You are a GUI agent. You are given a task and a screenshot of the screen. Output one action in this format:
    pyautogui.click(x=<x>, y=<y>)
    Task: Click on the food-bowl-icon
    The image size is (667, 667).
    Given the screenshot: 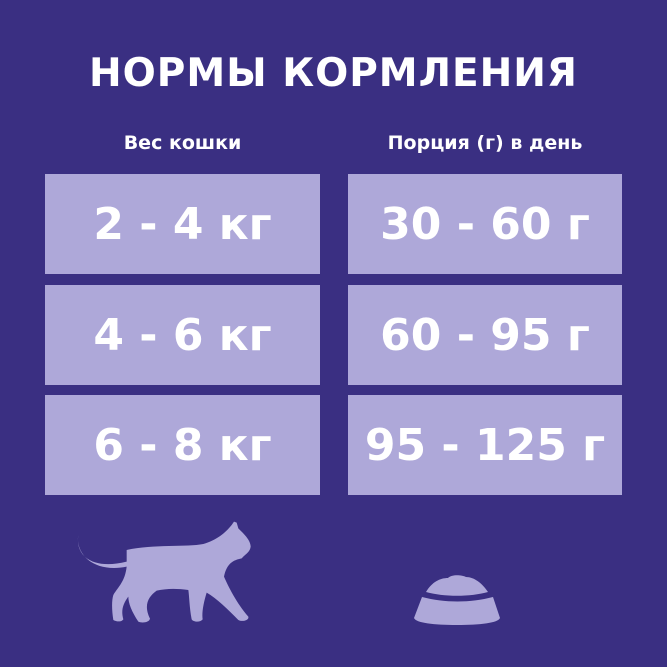 What is the action you would take?
    pyautogui.click(x=457, y=600)
    